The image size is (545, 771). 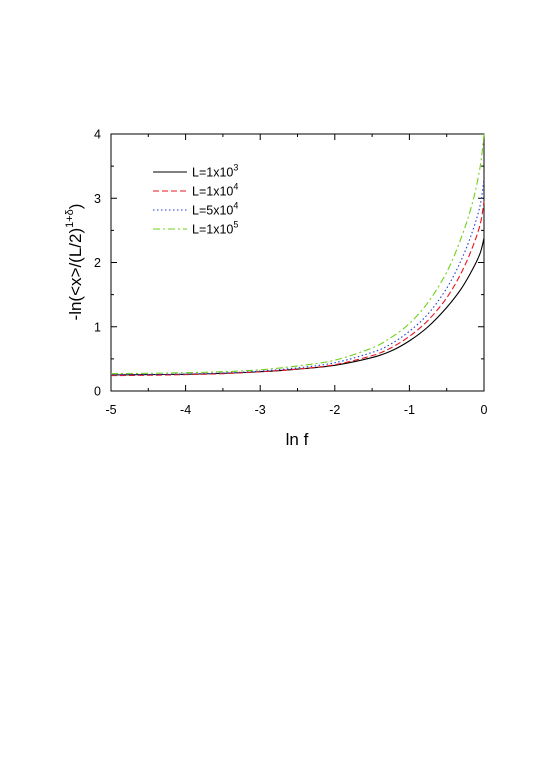 I want to click on legend-label-3: L=5x104, so click(x=215, y=209).